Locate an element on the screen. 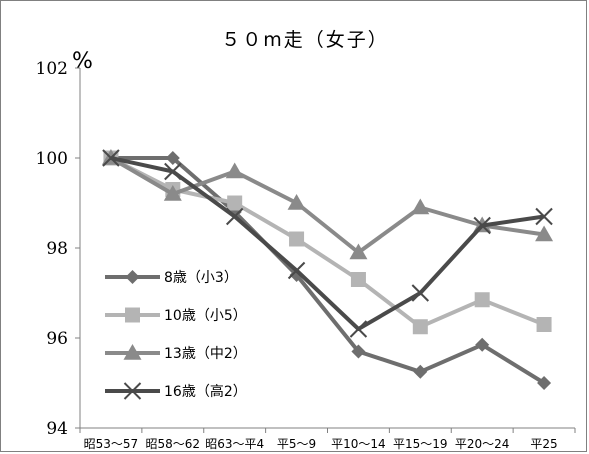  x-tick-label: 平5～9 is located at coordinates (296, 444).